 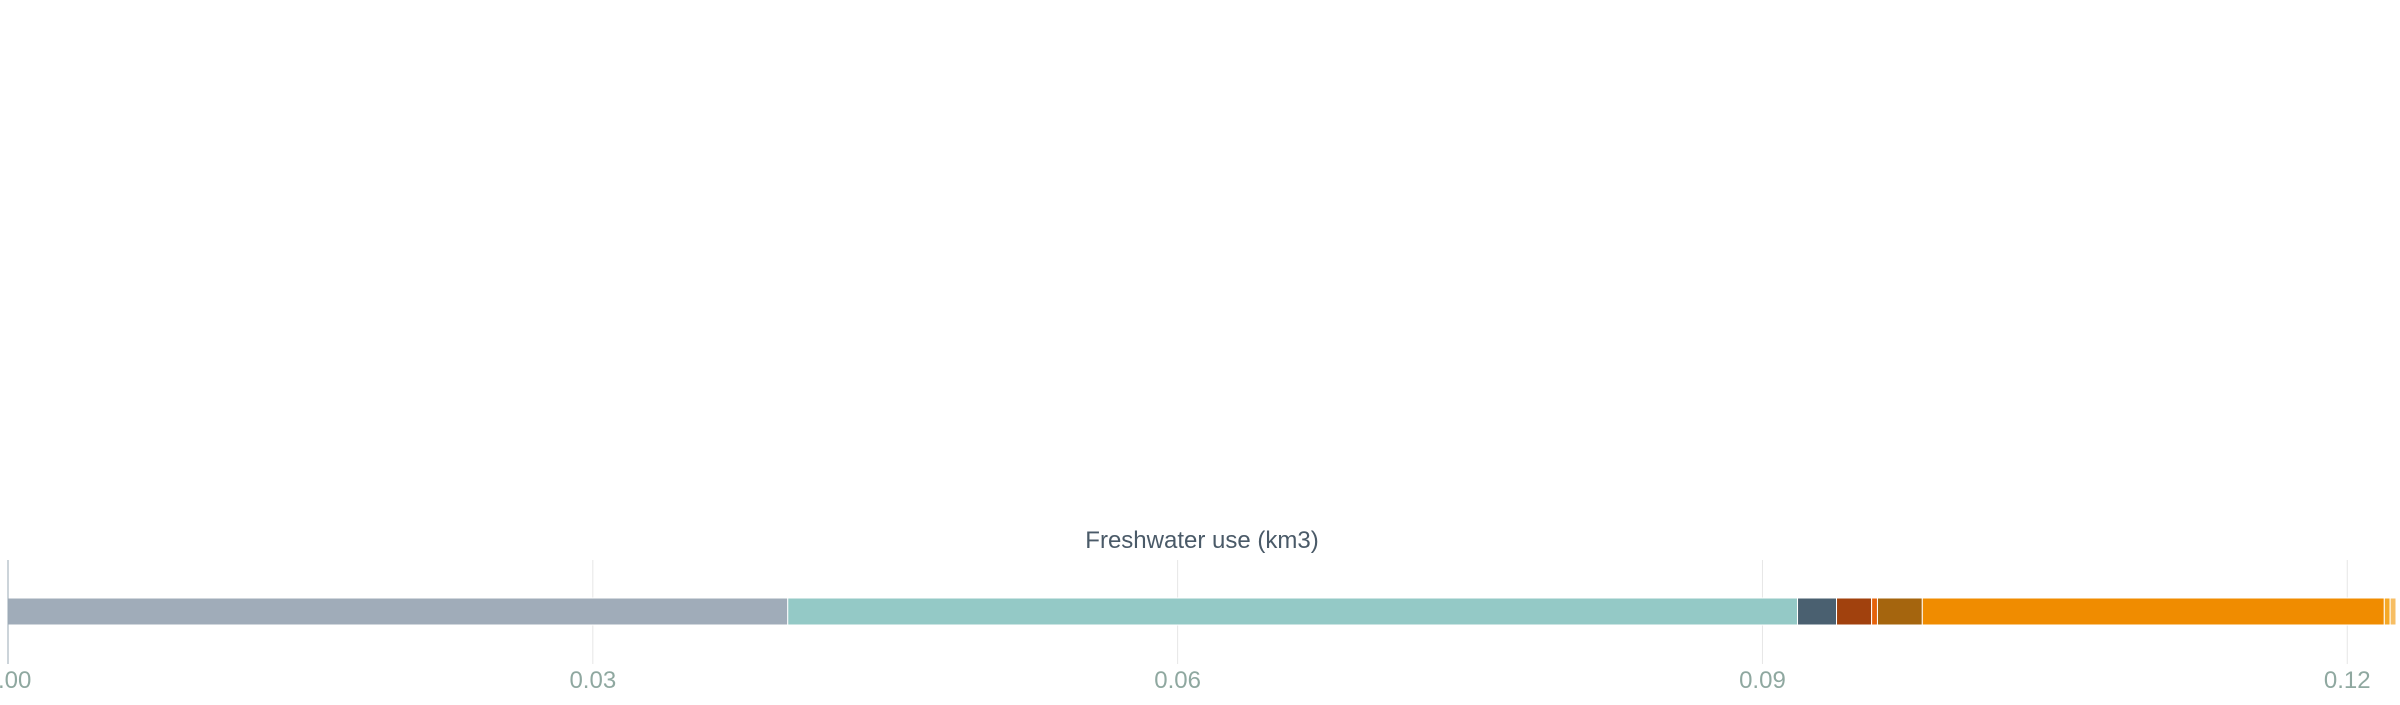 What do you see at coordinates (2347, 680) in the screenshot?
I see `x-tick-label: 0.12` at bounding box center [2347, 680].